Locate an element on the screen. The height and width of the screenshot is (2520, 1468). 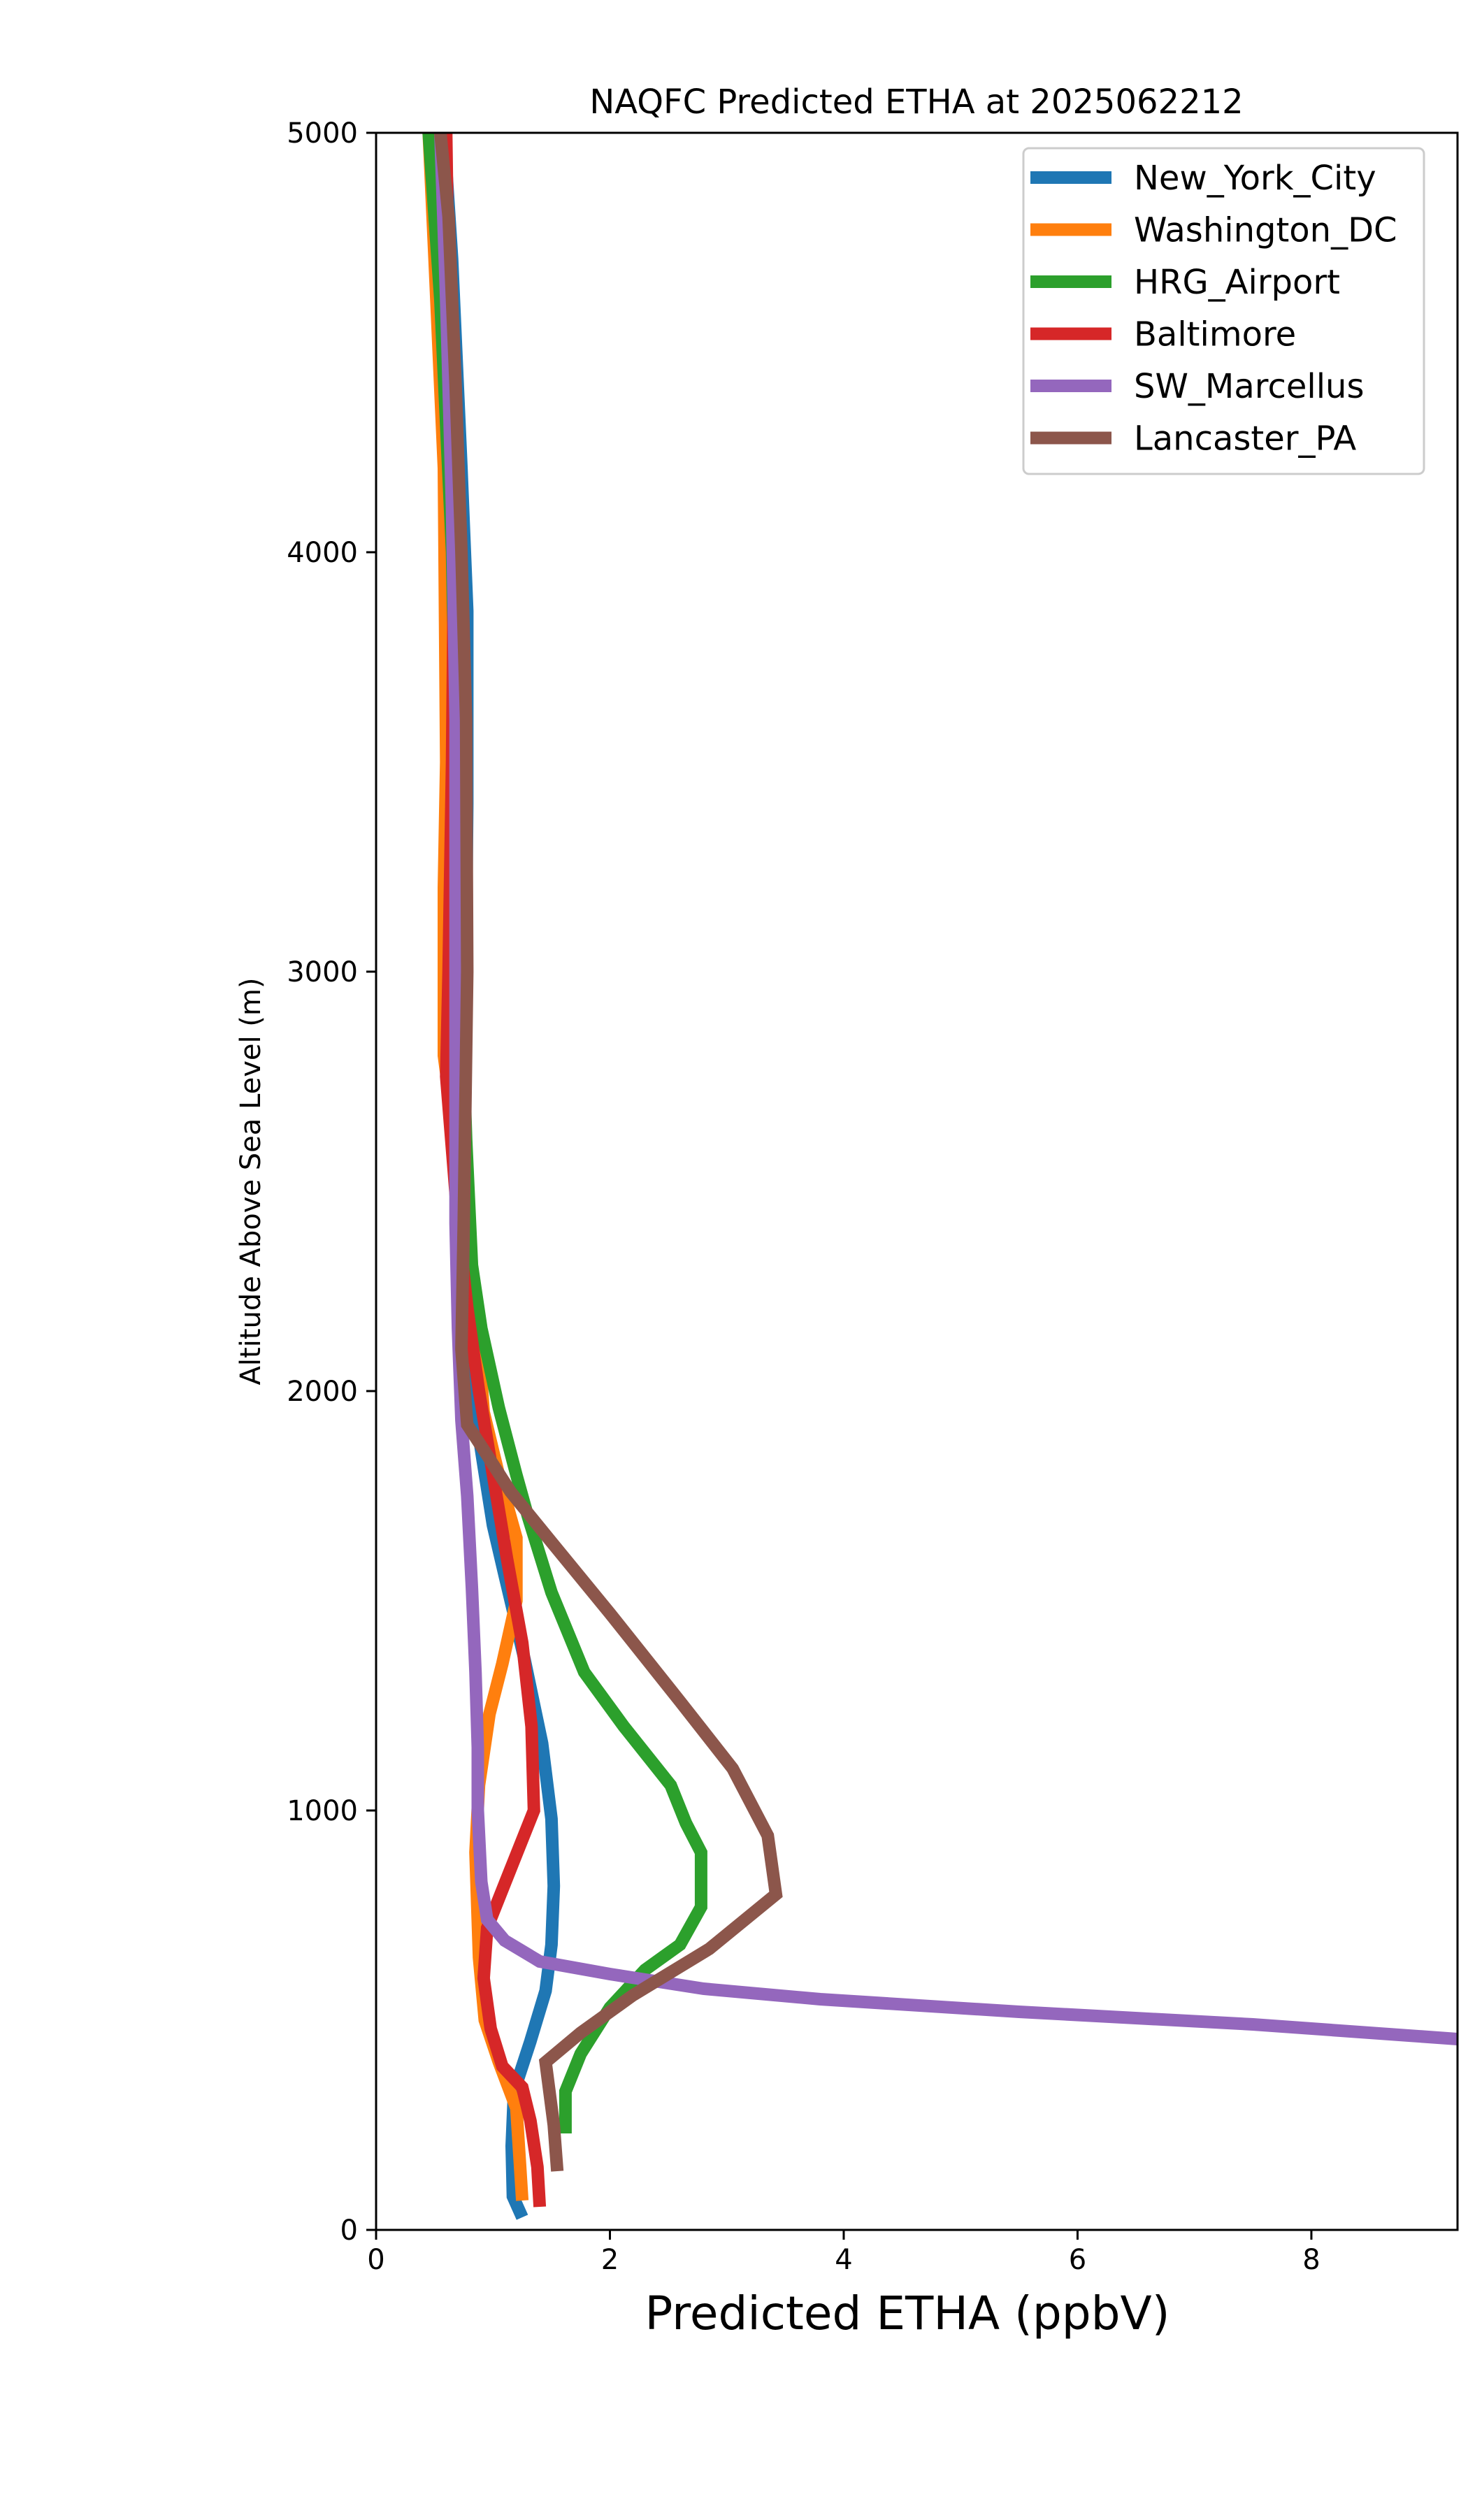
x-axis-ticks: 0 2 4 6 8 is located at coordinates (844, 2253).